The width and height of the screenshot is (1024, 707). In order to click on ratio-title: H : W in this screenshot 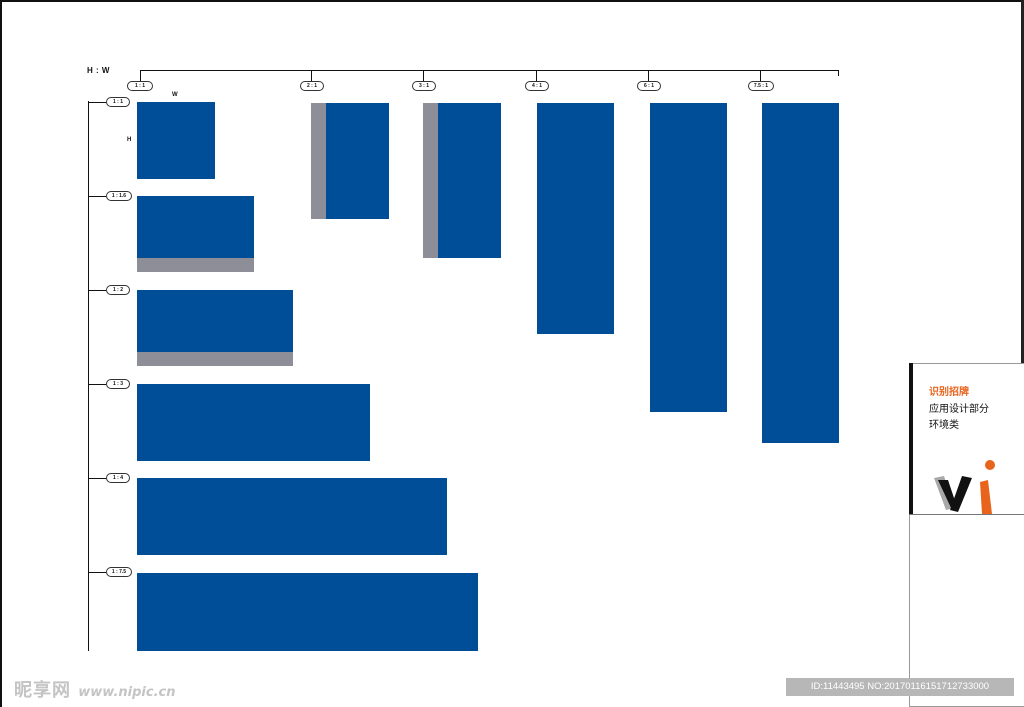, I will do `click(98, 70)`.